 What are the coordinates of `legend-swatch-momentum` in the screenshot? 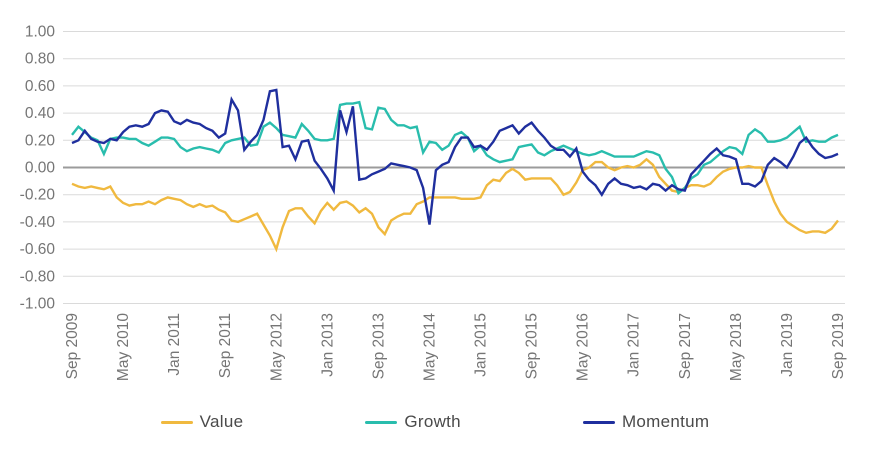 It's located at (598, 422).